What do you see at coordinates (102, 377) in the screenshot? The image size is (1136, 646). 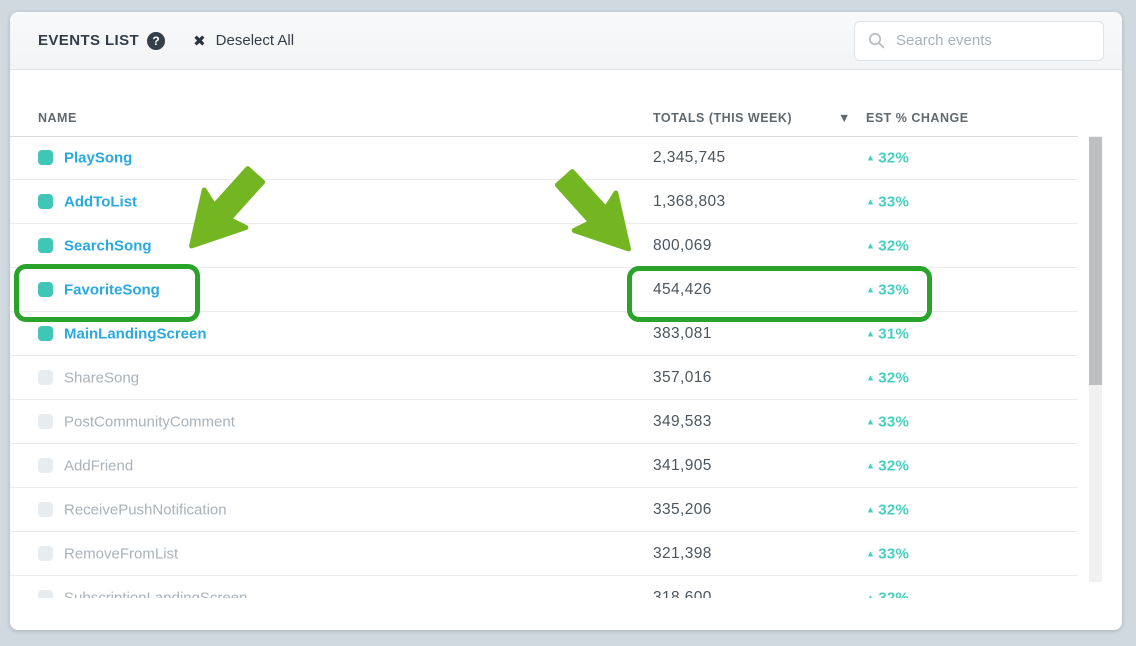 I see `event-name-link: ShareSong` at bounding box center [102, 377].